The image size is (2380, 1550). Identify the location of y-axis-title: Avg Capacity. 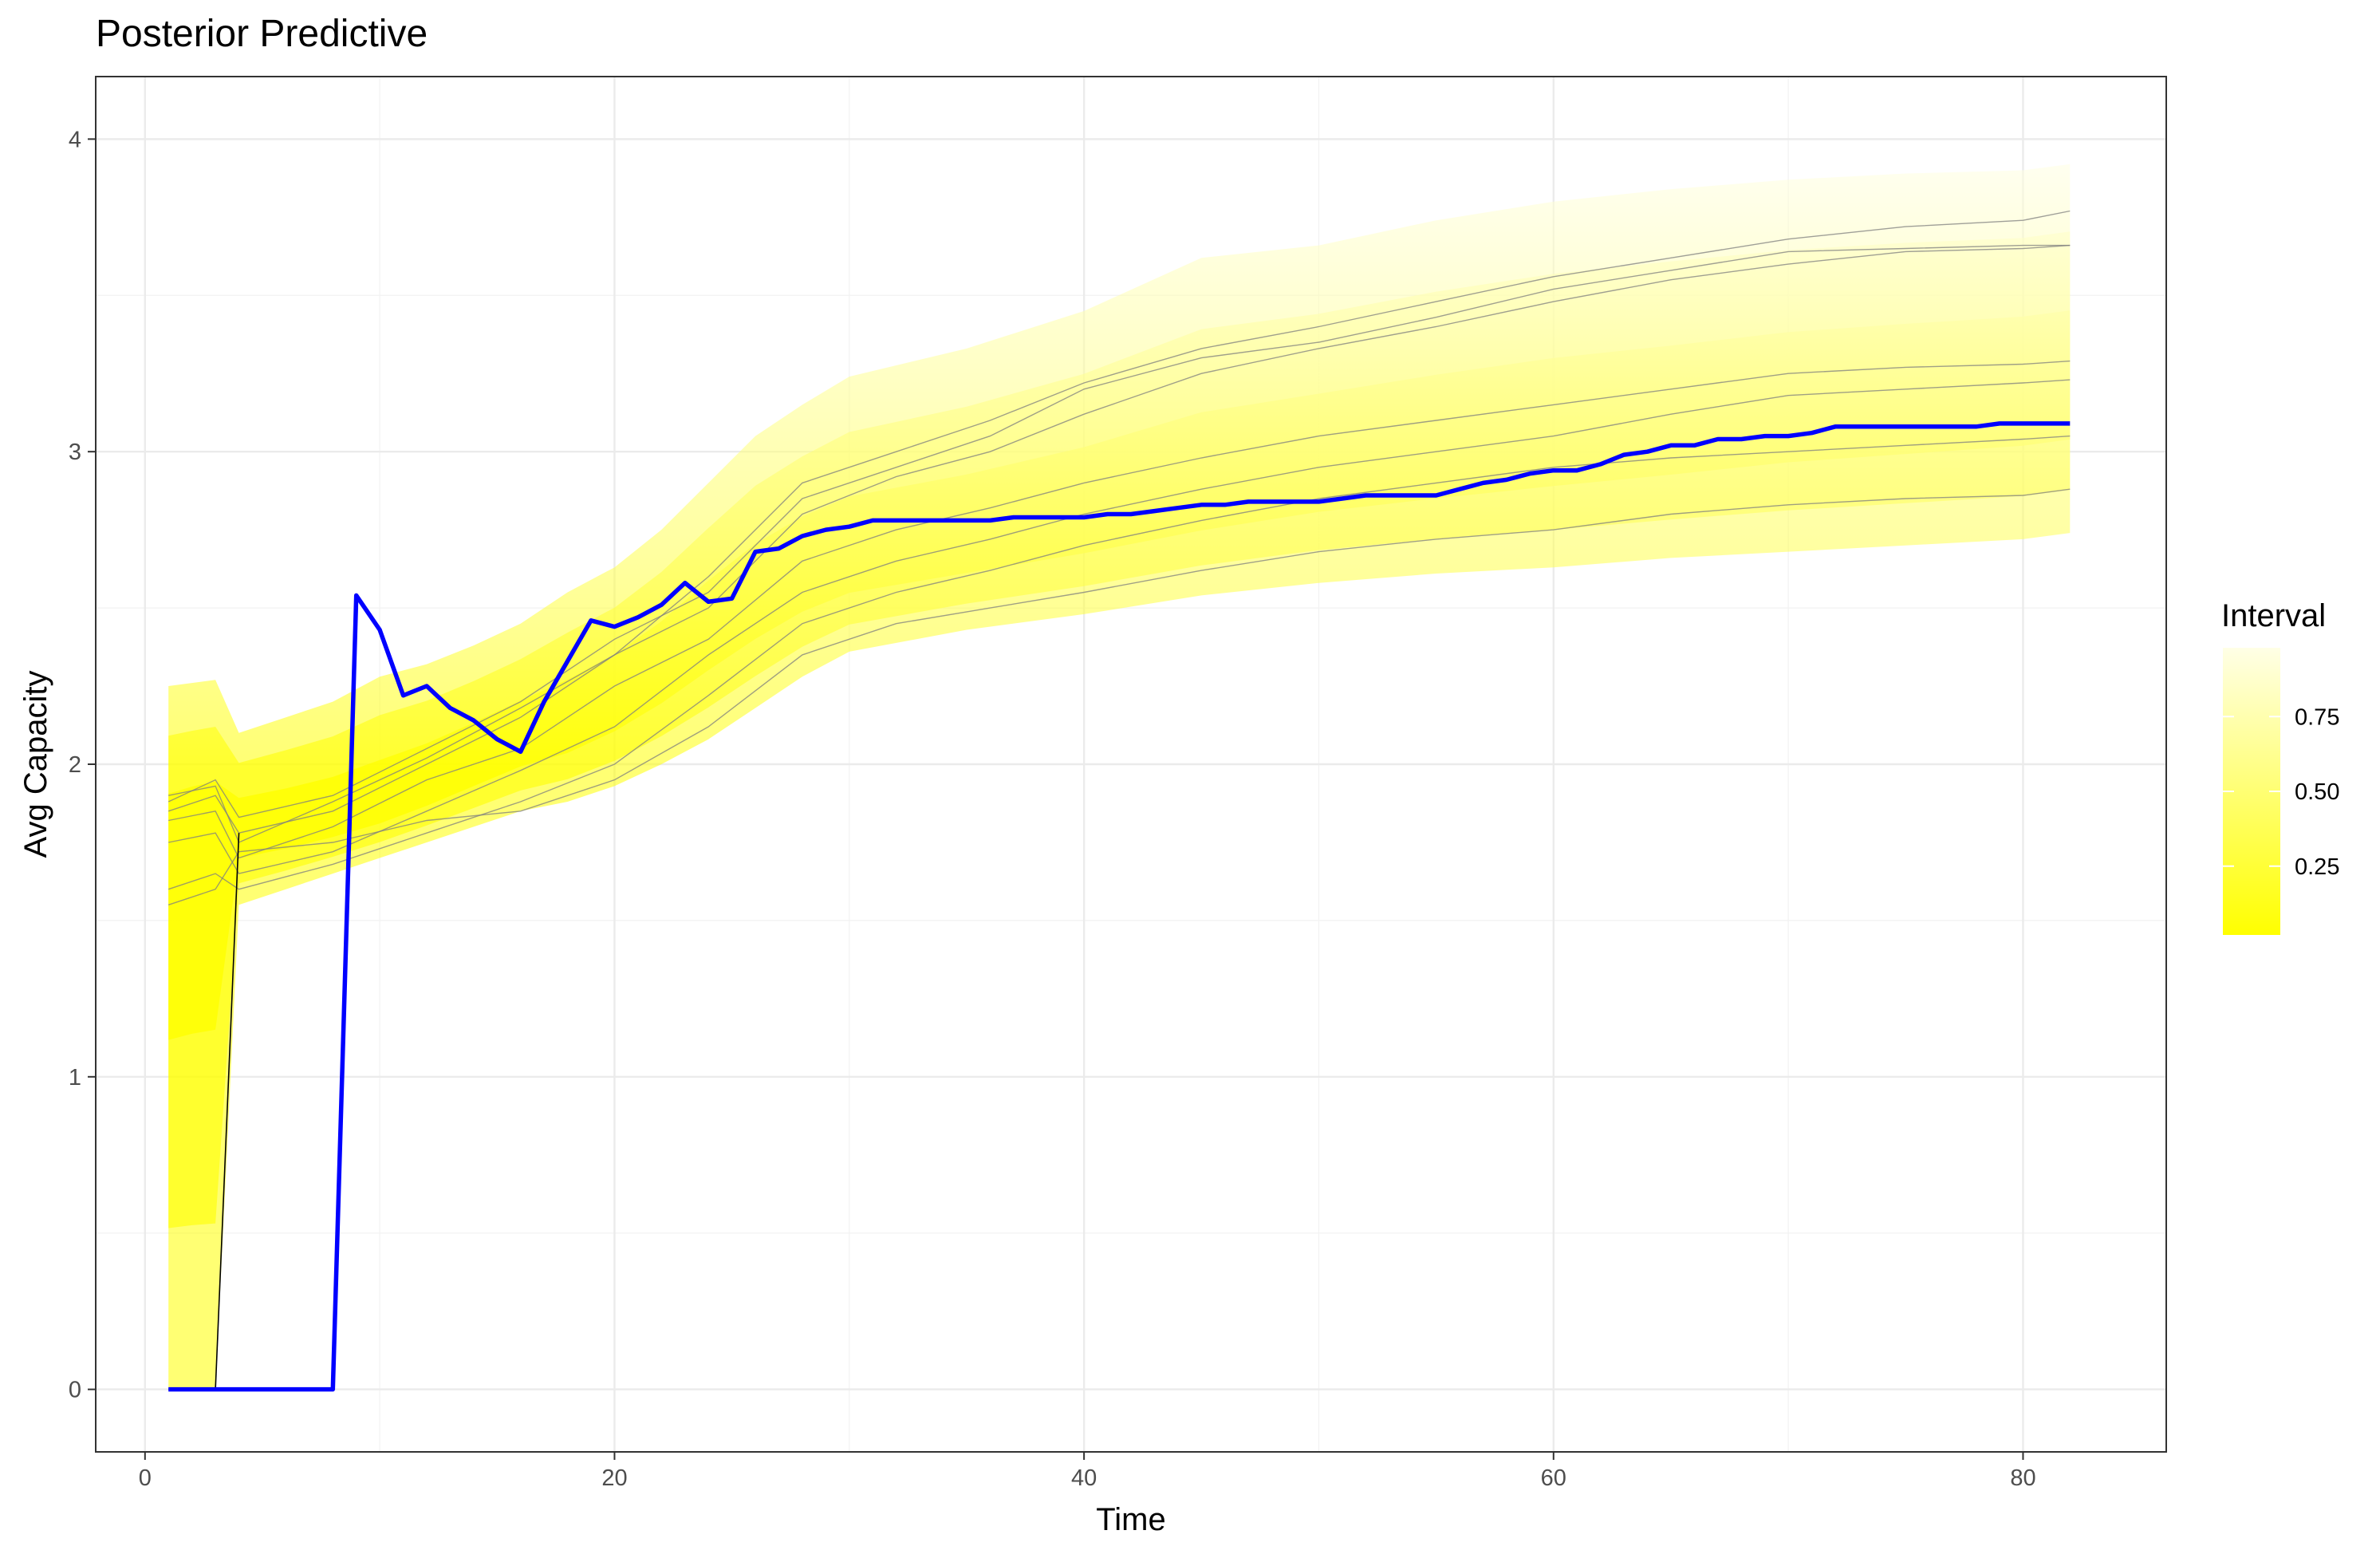
(35, 764).